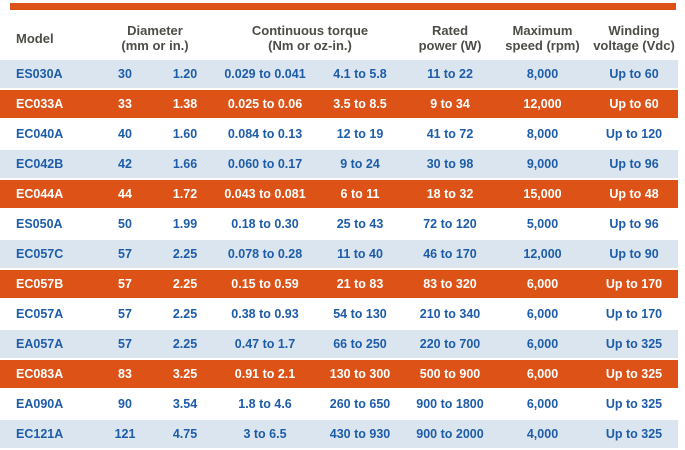  I want to click on torque-nm-cell: 0.15 to 0.59, so click(265, 284).